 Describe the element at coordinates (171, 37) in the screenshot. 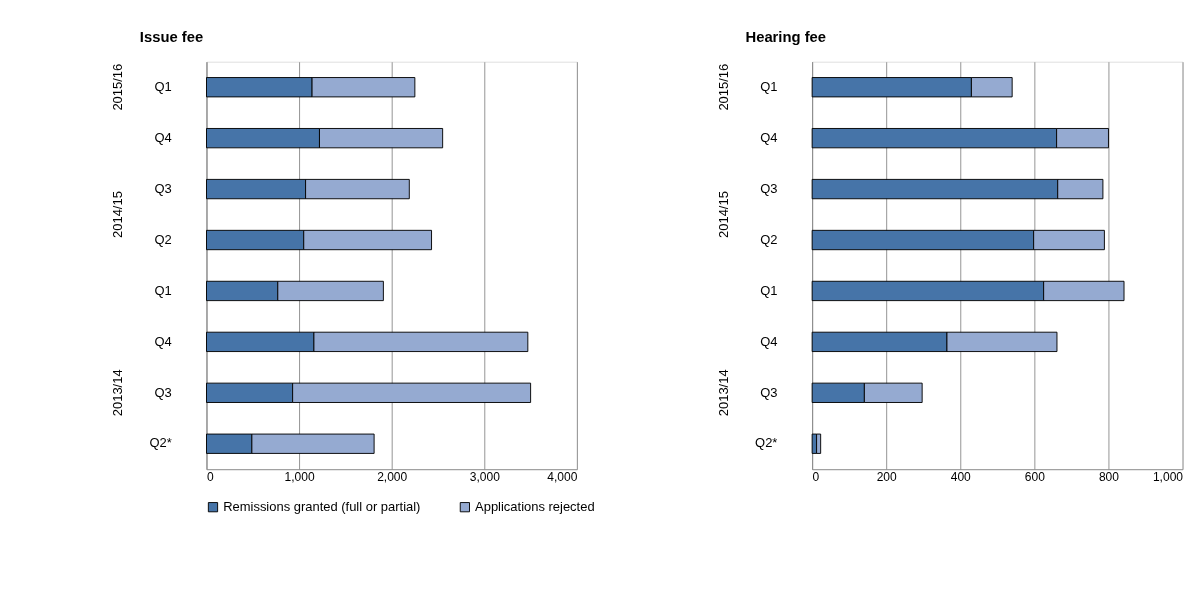

I see `chart-title: Issue fee` at that location.